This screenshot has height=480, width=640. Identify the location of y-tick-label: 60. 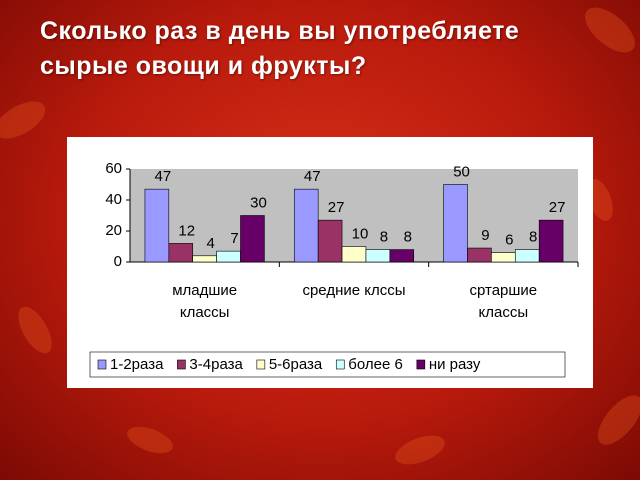
(113, 168).